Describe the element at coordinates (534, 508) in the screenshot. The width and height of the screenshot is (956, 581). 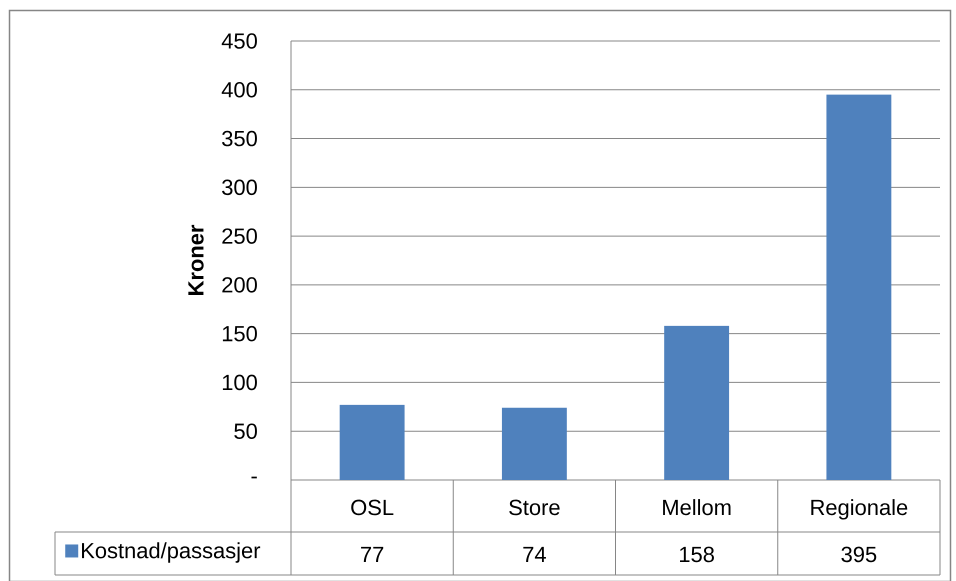
I see `x-tick-label: Store` at that location.